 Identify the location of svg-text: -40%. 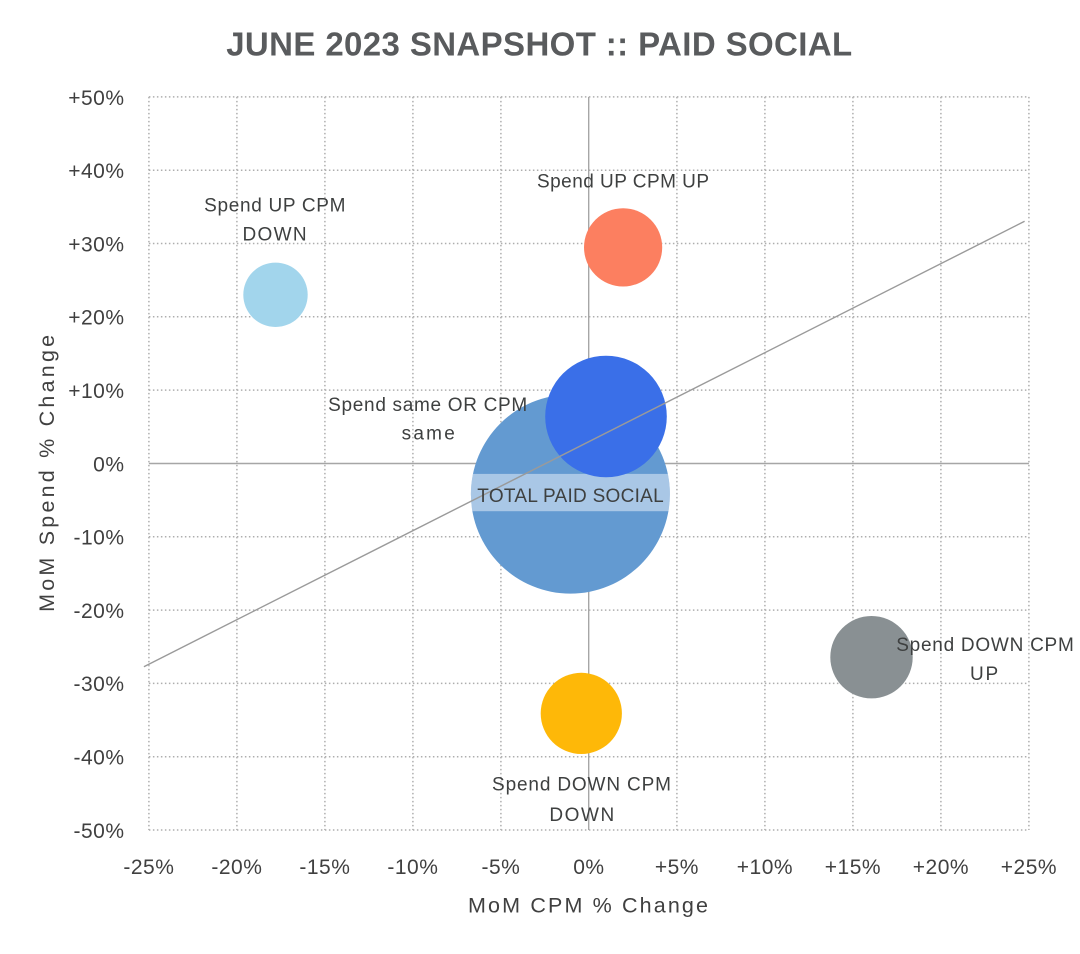
(98, 758).